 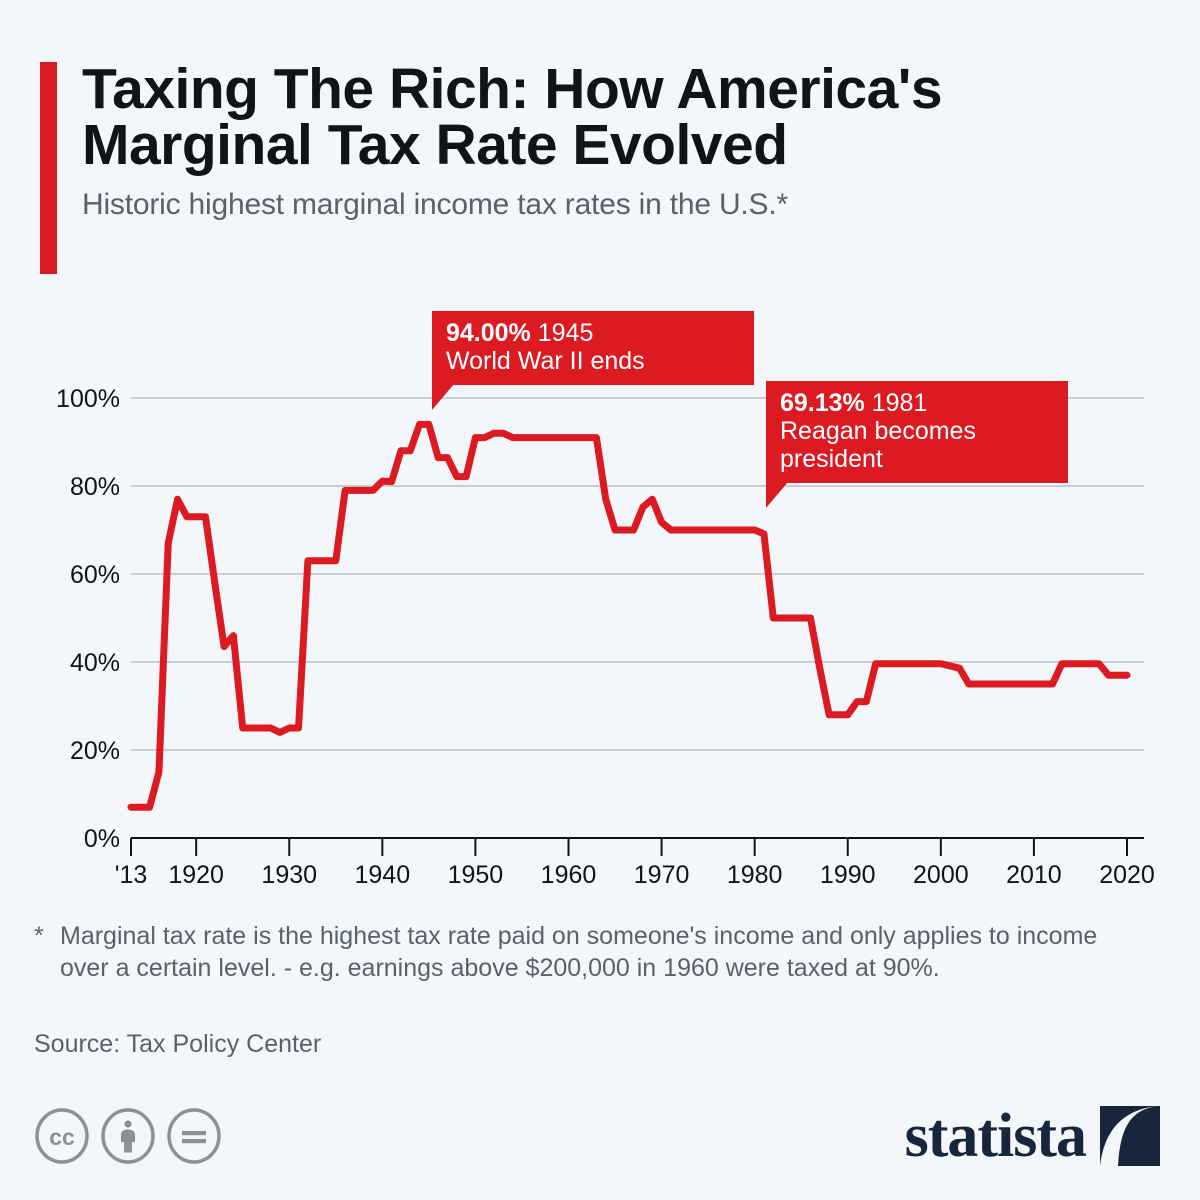 What do you see at coordinates (488, 333) in the screenshot?
I see `ww2-annotation-value: 94.00%` at bounding box center [488, 333].